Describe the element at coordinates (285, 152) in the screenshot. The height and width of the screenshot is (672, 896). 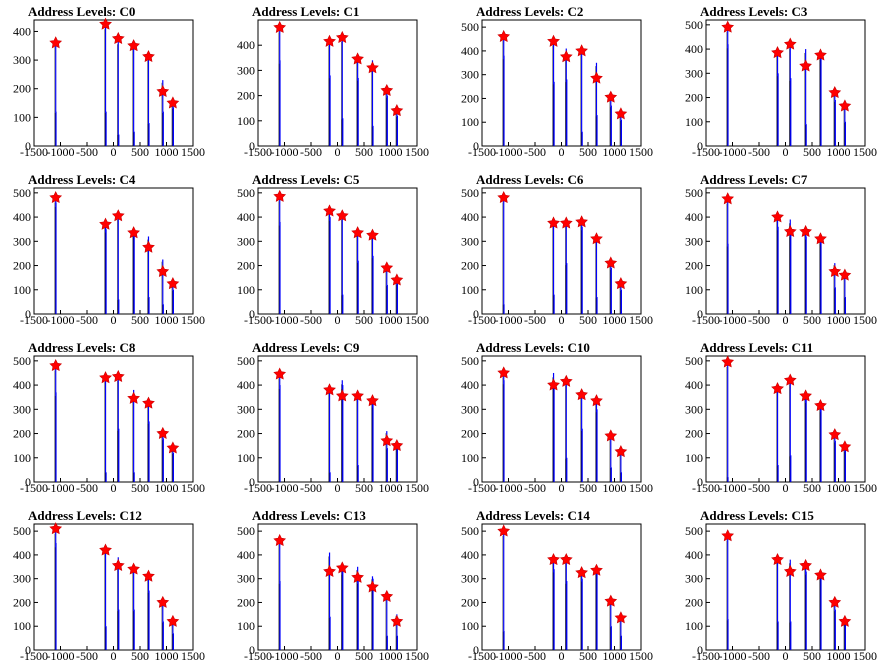
I see `x-tick-label: -1000` at that location.